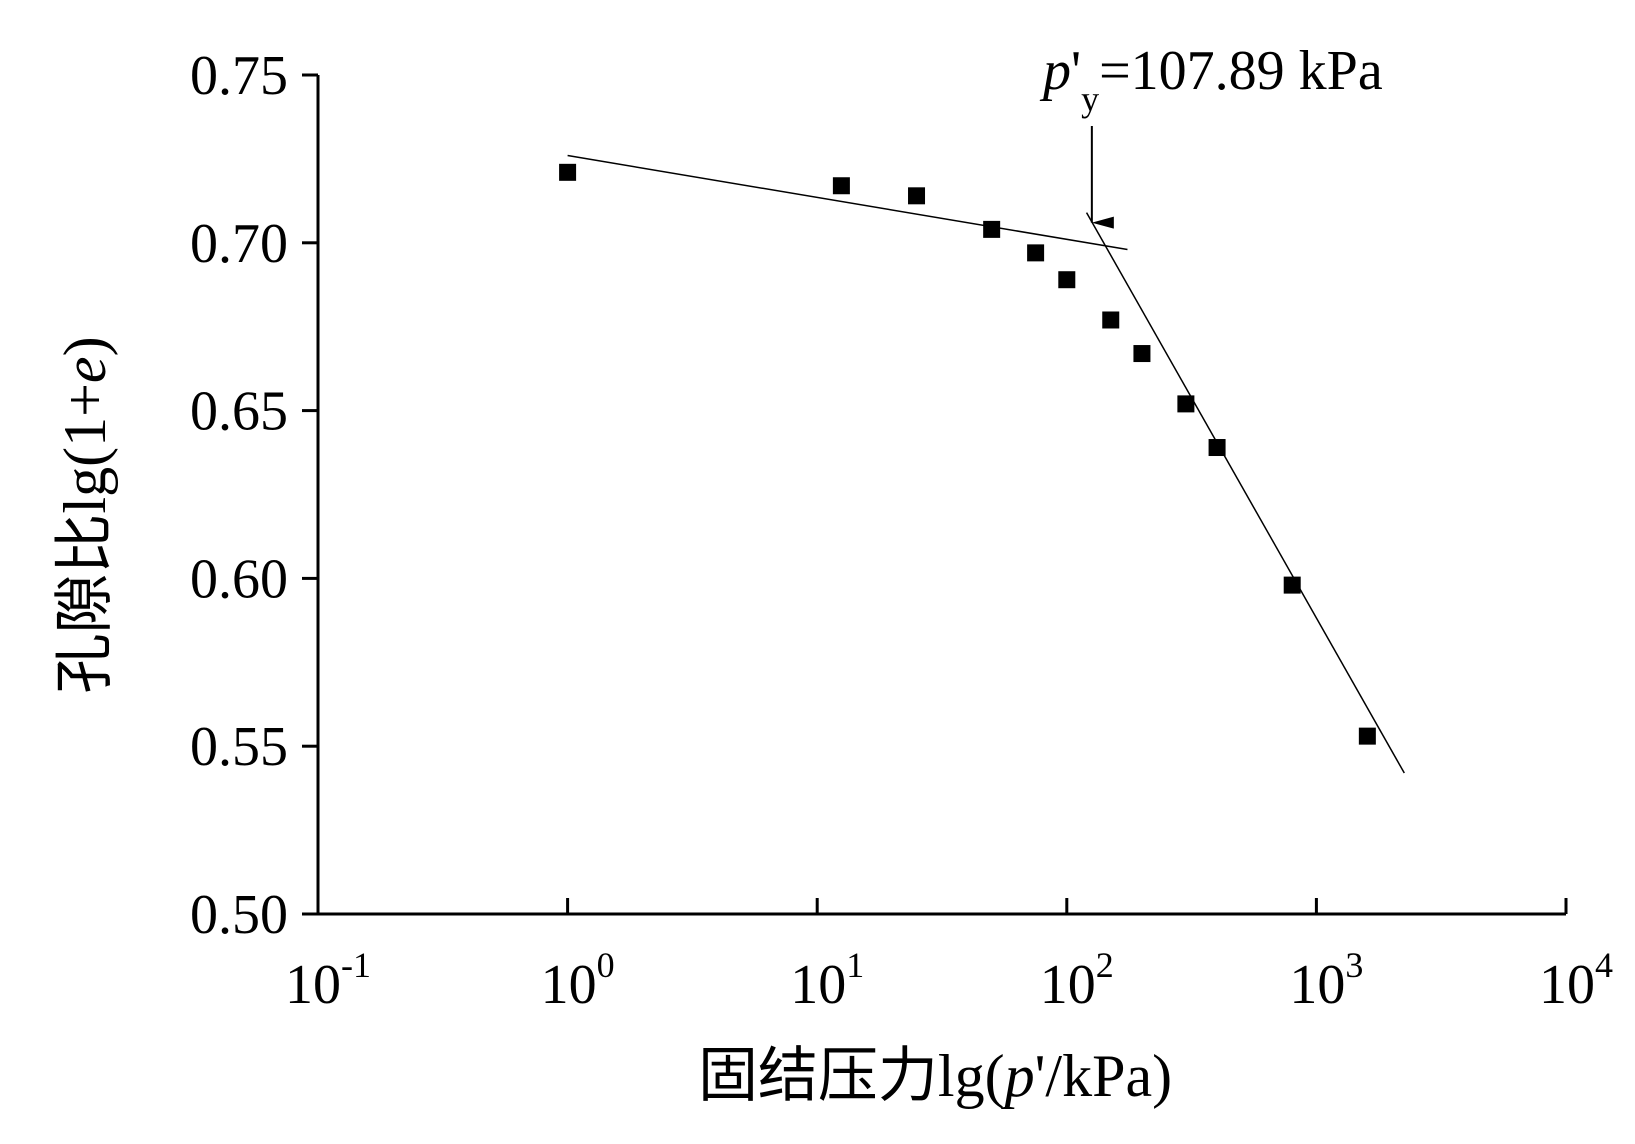  Describe the element at coordinates (1055, 71) in the screenshot. I see `annotation-var: p` at that location.